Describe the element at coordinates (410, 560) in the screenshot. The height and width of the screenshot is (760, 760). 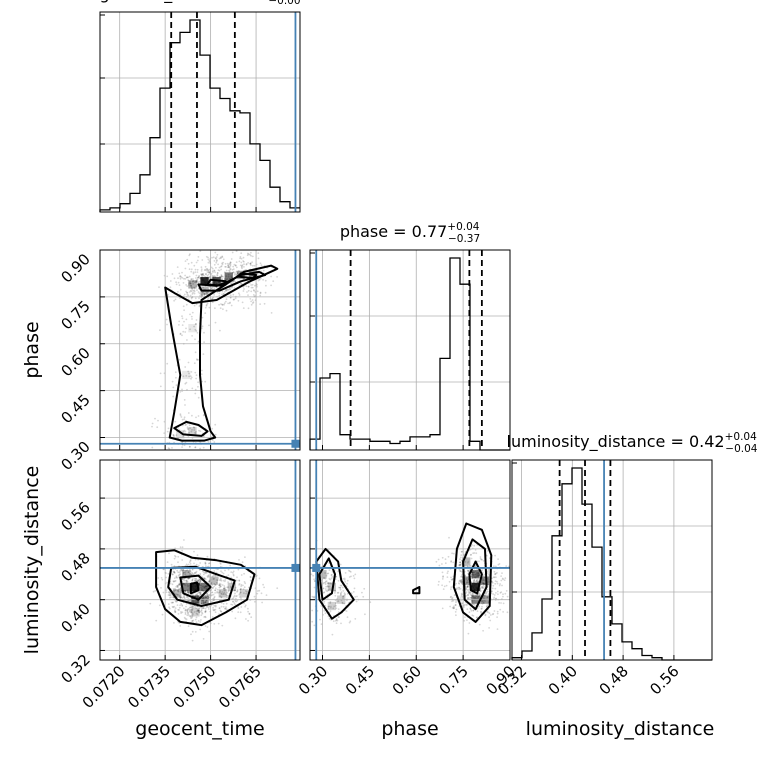
I see `panel-frame-luminosity_distance_vs_phase` at that location.